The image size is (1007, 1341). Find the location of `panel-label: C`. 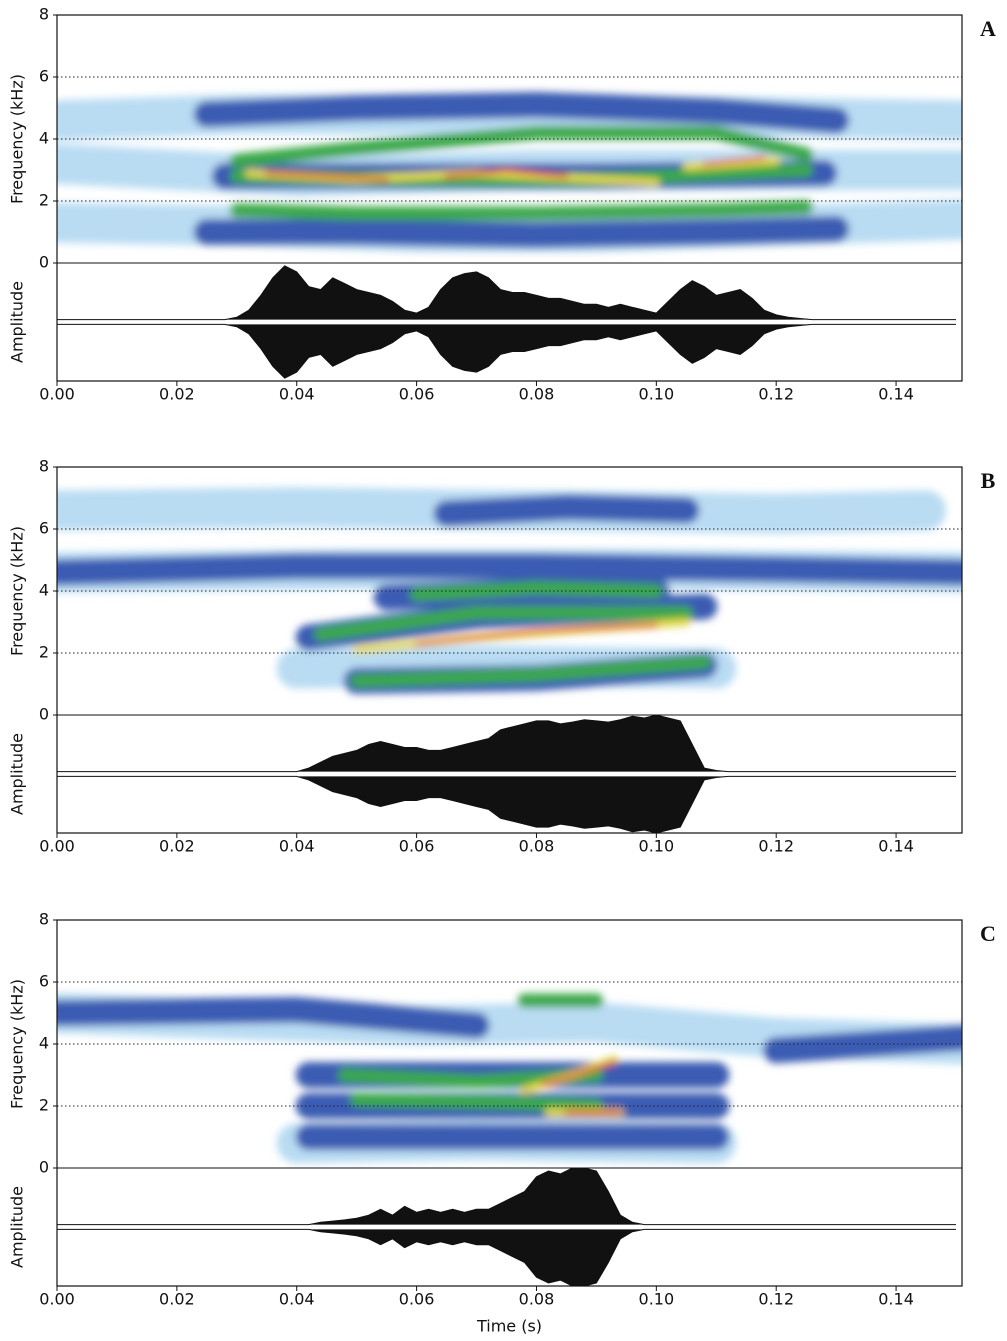

panel-label: C is located at coordinates (988, 933).